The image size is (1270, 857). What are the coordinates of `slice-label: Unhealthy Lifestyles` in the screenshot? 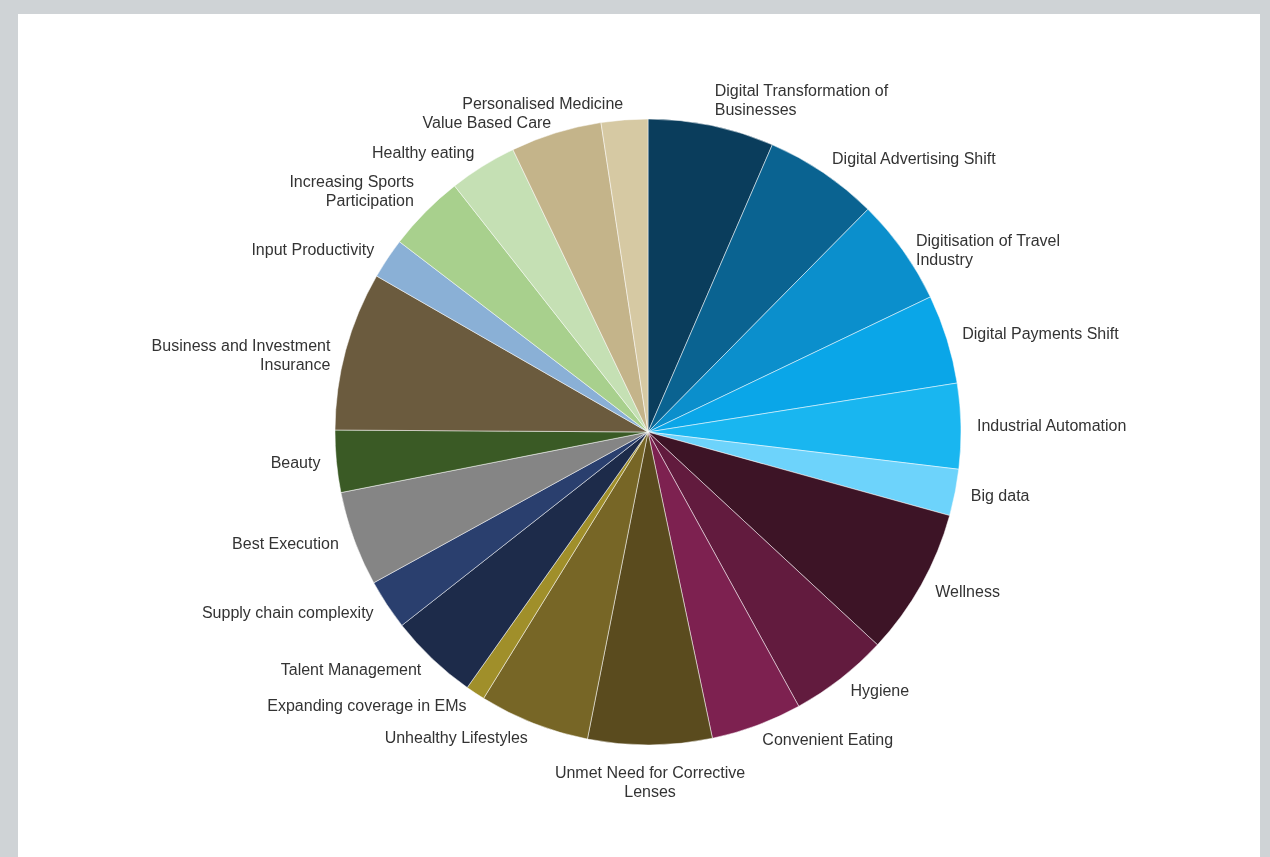 It's located at (456, 738).